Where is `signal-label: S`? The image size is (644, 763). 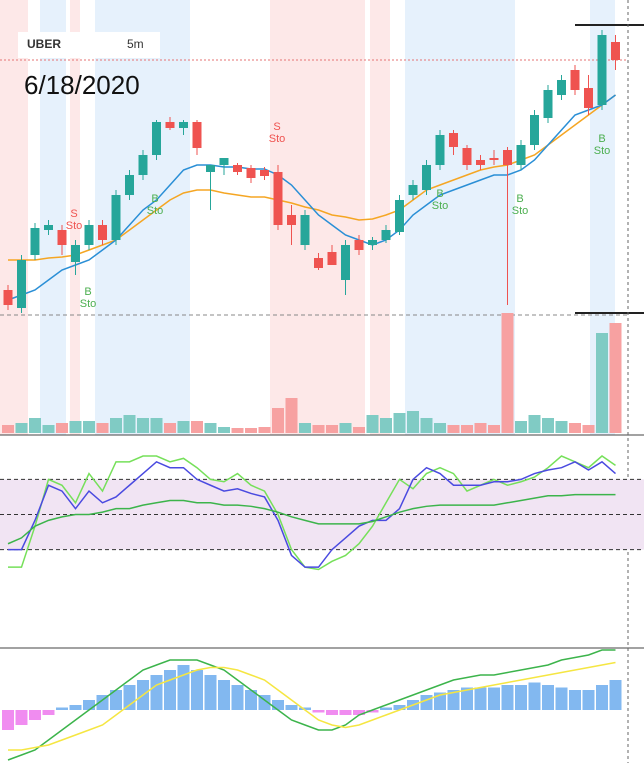 signal-label: S is located at coordinates (276, 127).